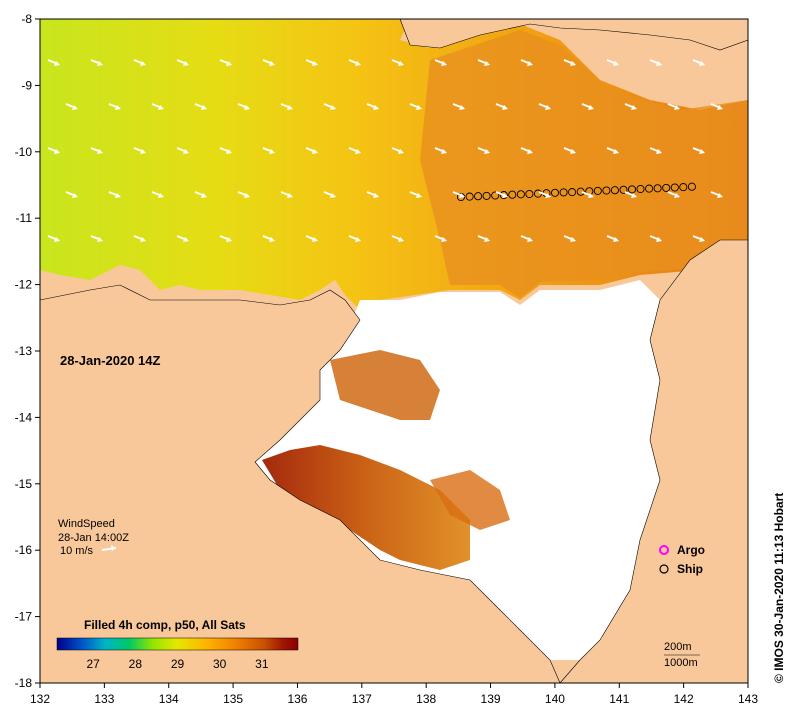 The width and height of the screenshot is (791, 716). What do you see at coordinates (177, 644) in the screenshot?
I see `colorbar` at bounding box center [177, 644].